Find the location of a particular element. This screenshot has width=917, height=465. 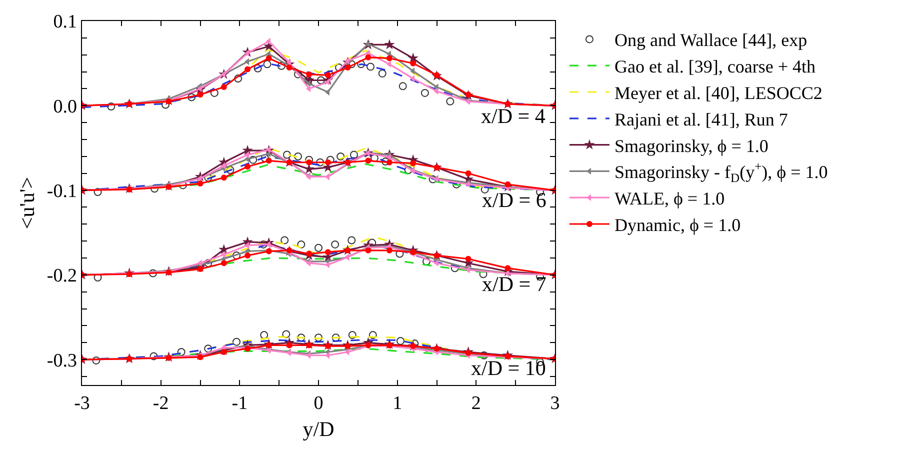

legend-label: Smagorinsky - f$_{D}$(y$^{+}$), ϕ = 1.0 is located at coordinates (721, 172).